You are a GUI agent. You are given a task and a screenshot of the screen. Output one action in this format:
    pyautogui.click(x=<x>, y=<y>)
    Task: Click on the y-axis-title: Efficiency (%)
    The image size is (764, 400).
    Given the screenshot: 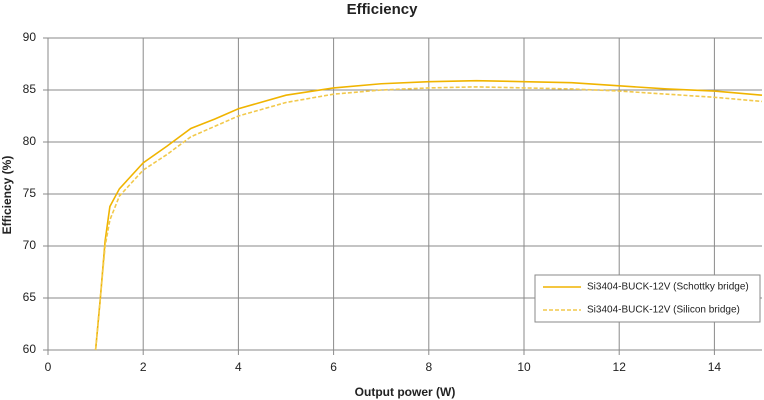 What is the action you would take?
    pyautogui.click(x=7, y=195)
    